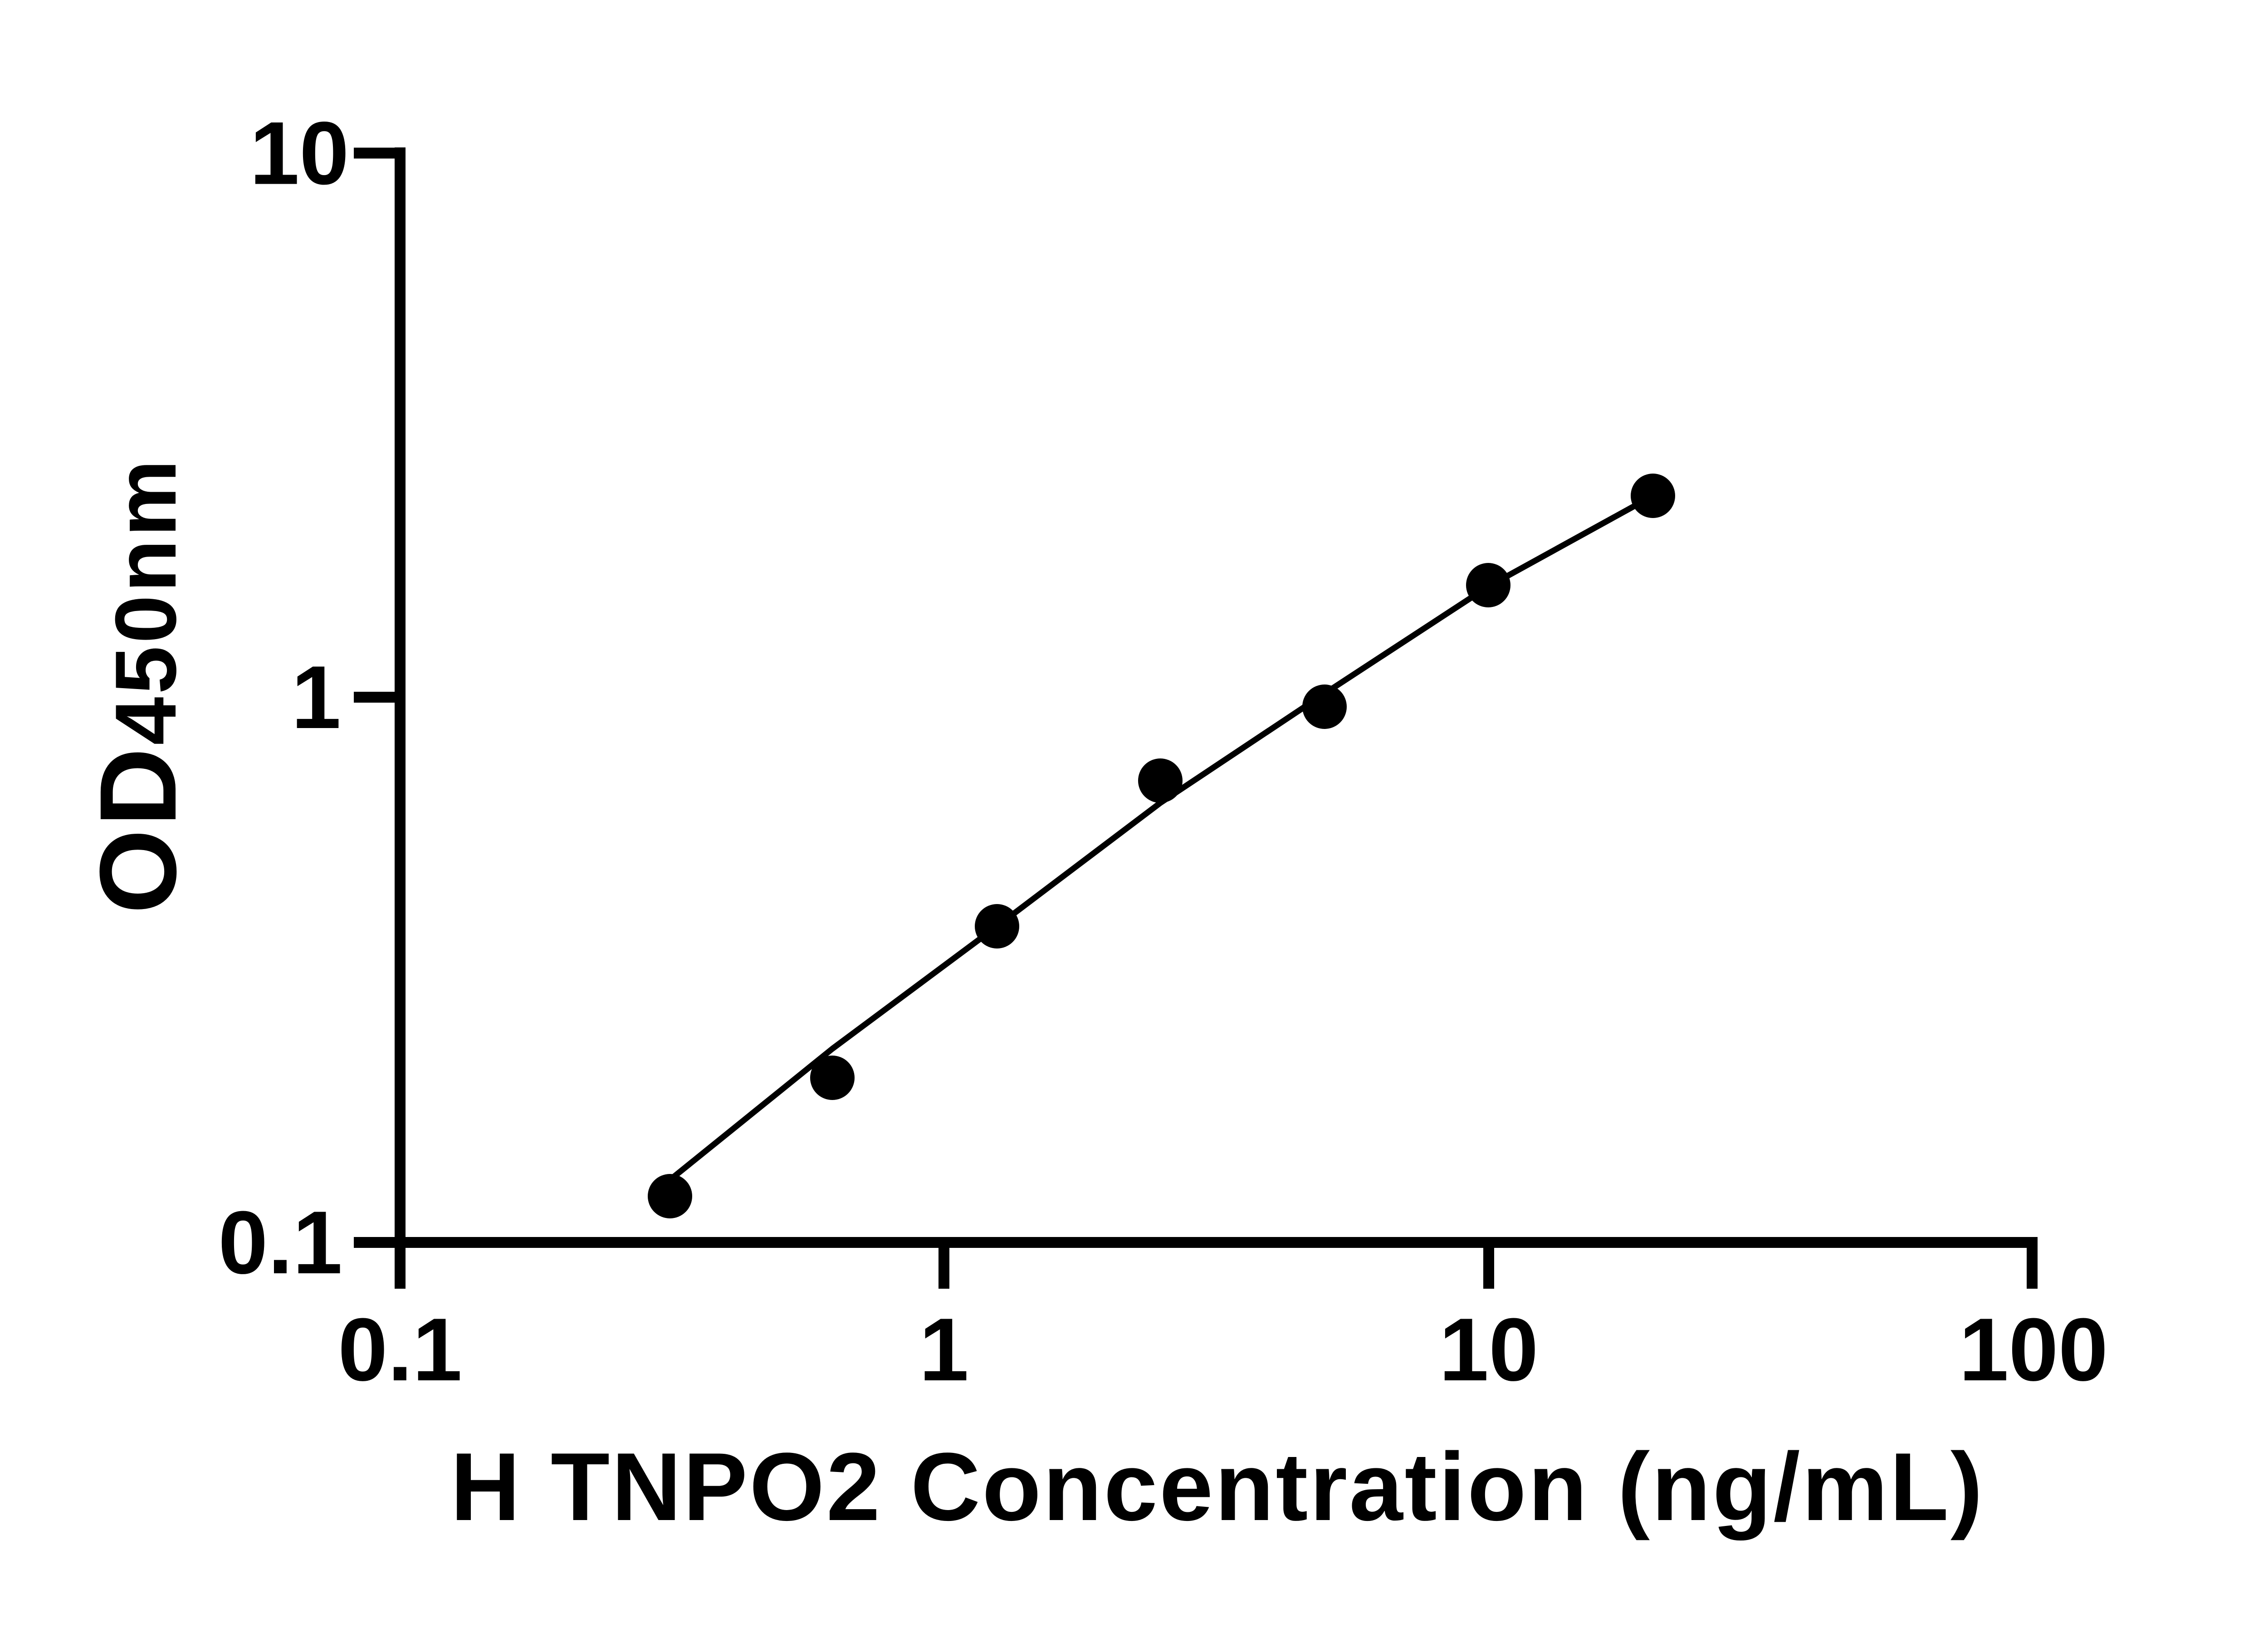 The image size is (2268, 1633). What do you see at coordinates (138, 685) in the screenshot?
I see `svg-text: OD450nm` at bounding box center [138, 685].